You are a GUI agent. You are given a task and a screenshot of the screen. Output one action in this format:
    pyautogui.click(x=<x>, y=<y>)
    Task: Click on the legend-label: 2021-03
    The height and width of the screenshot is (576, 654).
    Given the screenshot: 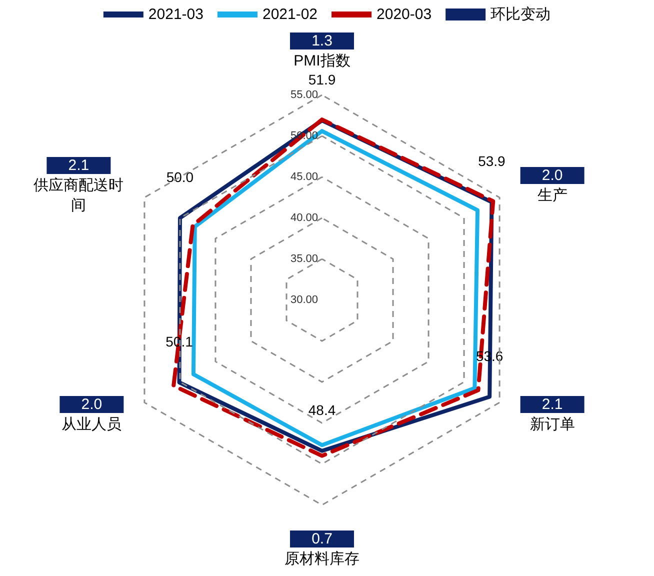 What is the action you would take?
    pyautogui.click(x=176, y=14)
    